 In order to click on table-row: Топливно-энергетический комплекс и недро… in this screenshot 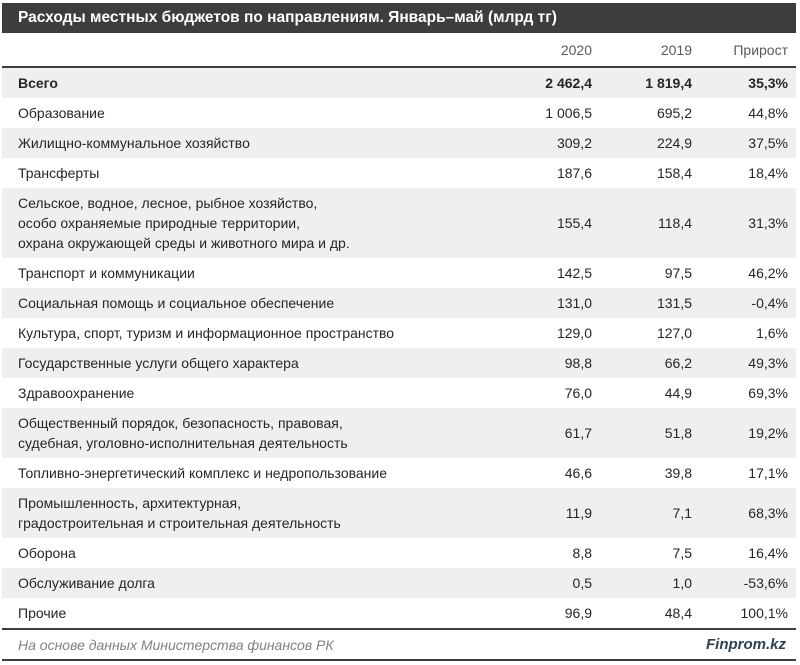, I will do `click(399, 473)`.